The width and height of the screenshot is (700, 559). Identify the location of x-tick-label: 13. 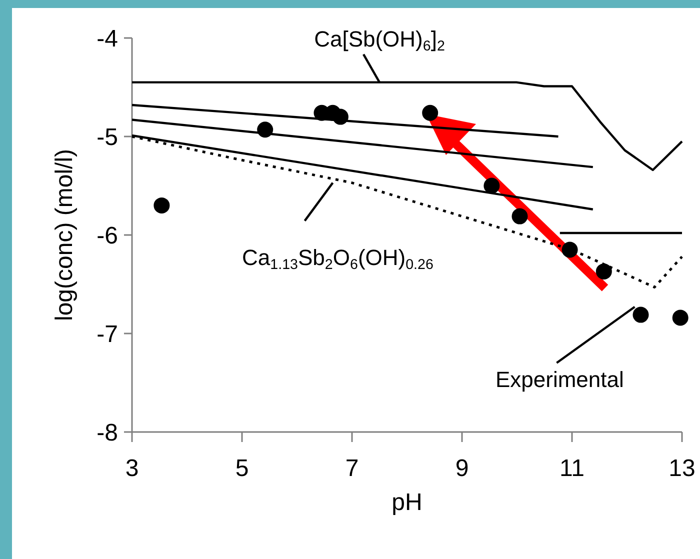
(682, 468).